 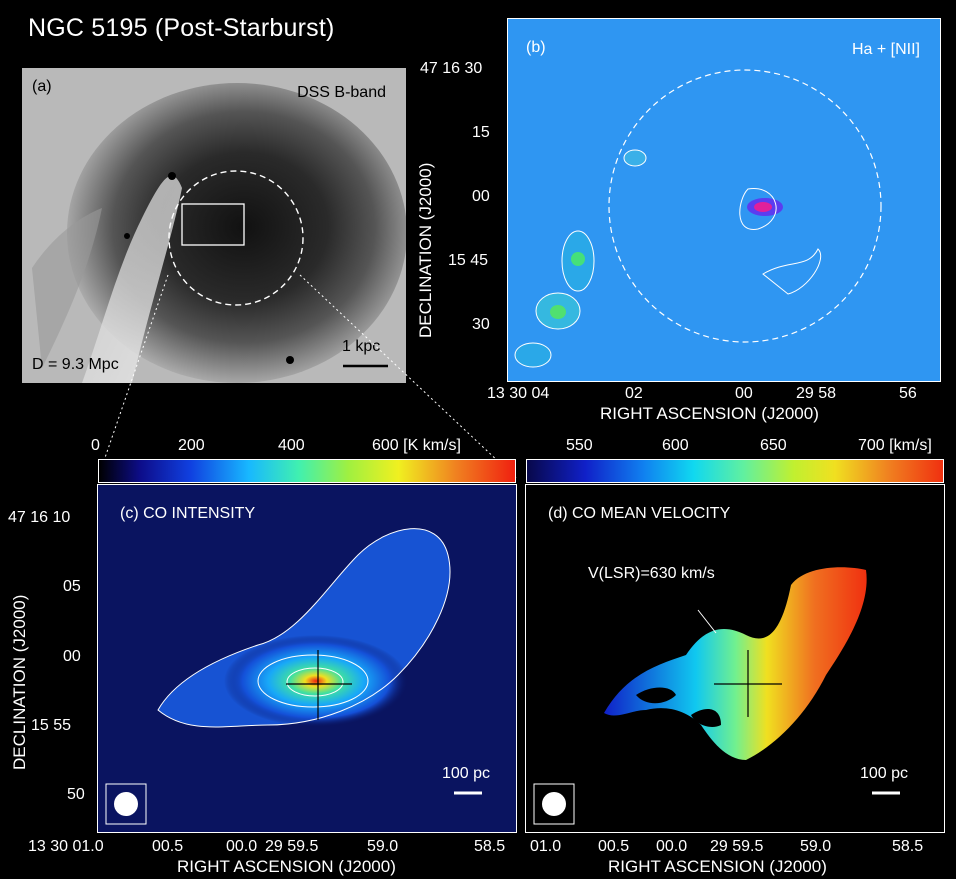 What do you see at coordinates (639, 513) in the screenshot?
I see `panel-d-label: (d) CO MEAN VELOCITY` at bounding box center [639, 513].